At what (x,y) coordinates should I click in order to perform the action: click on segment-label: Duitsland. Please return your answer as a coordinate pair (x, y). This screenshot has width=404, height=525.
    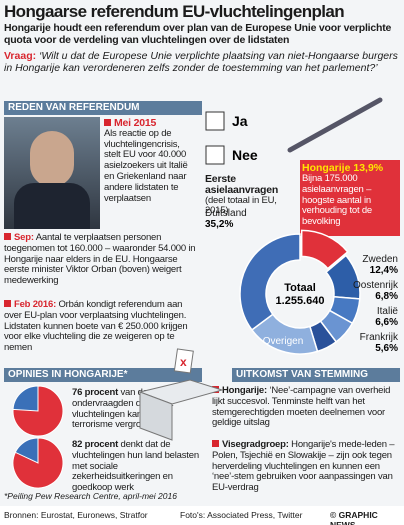
    Looking at the image, I should click on (226, 213).